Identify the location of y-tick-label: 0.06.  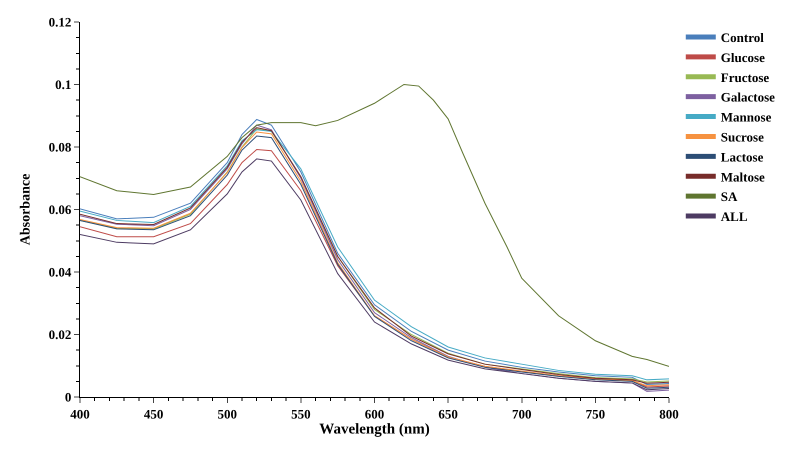
(60, 210).